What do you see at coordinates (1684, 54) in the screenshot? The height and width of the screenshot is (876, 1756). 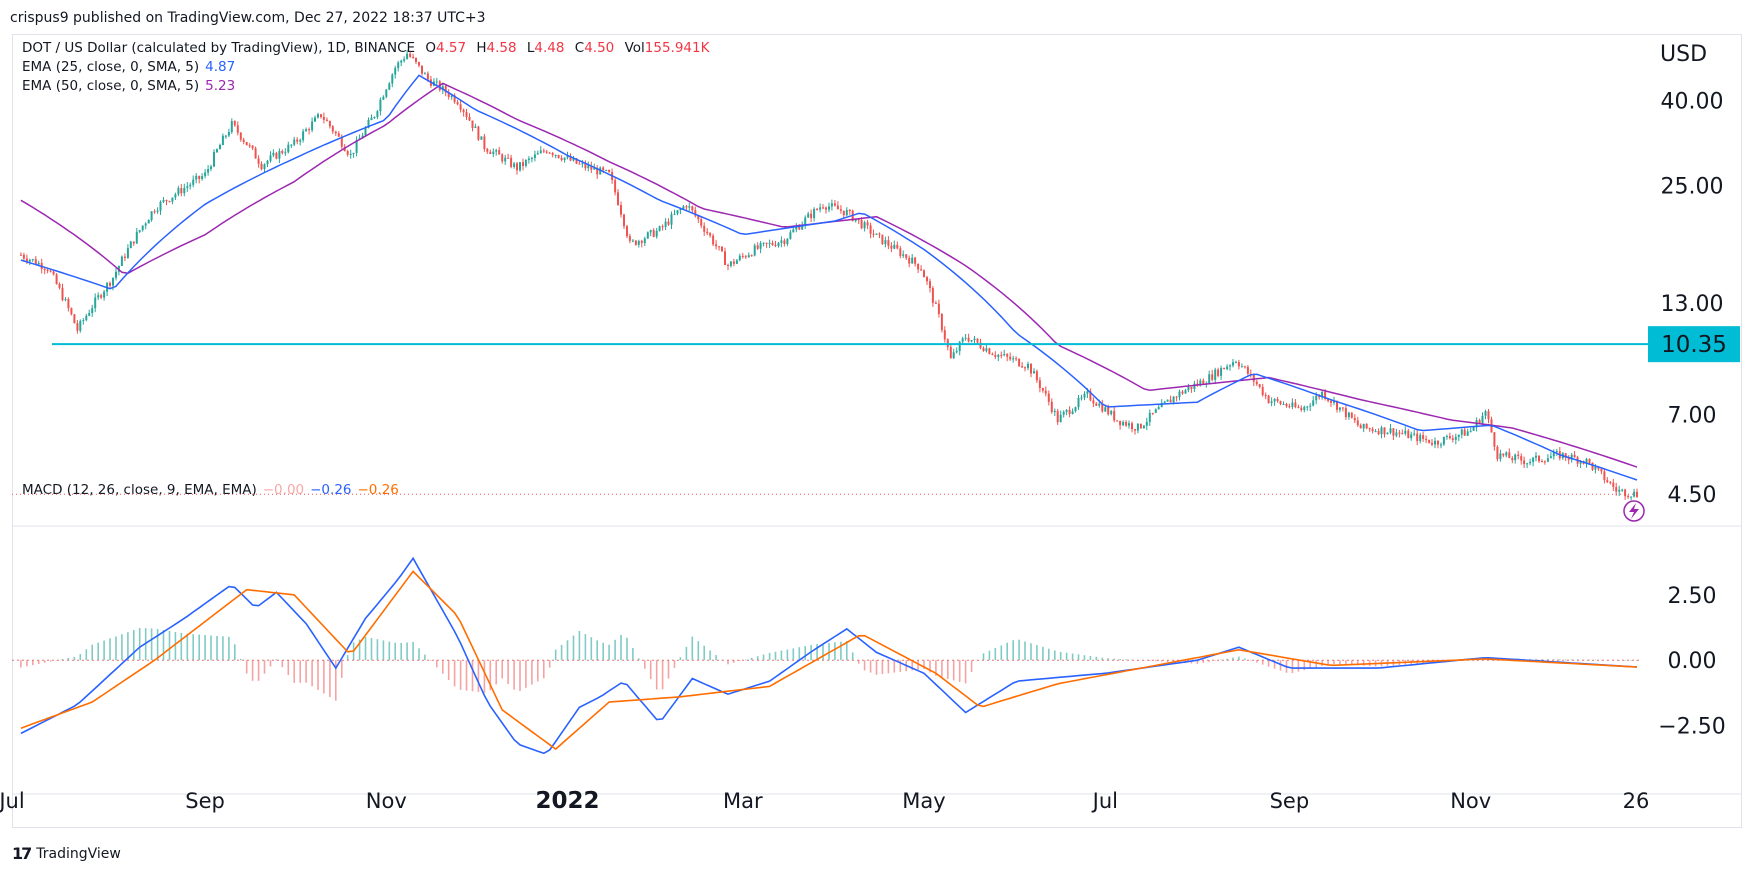 I see `currency-label: USD` at bounding box center [1684, 54].